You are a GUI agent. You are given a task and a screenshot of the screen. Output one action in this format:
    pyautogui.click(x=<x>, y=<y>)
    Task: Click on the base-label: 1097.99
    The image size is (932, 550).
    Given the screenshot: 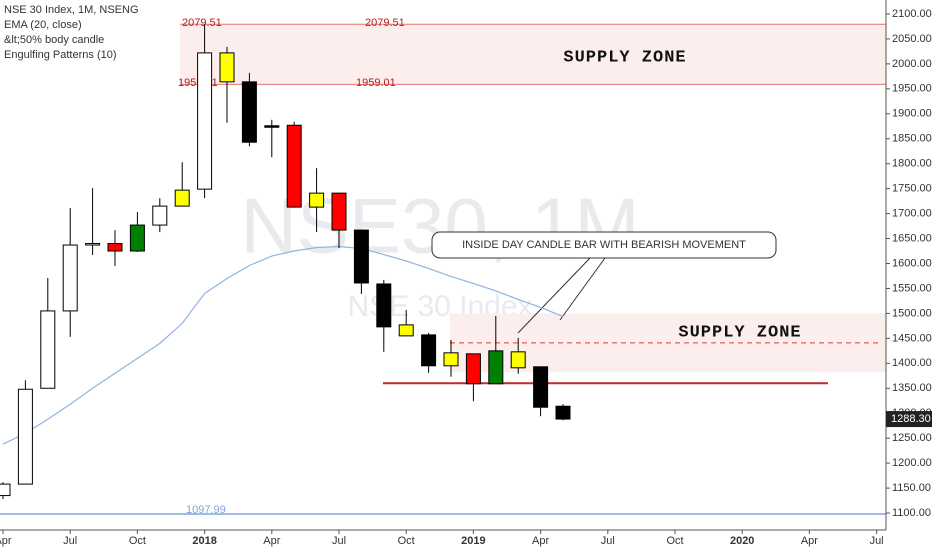 What is the action you would take?
    pyautogui.click(x=206, y=510)
    